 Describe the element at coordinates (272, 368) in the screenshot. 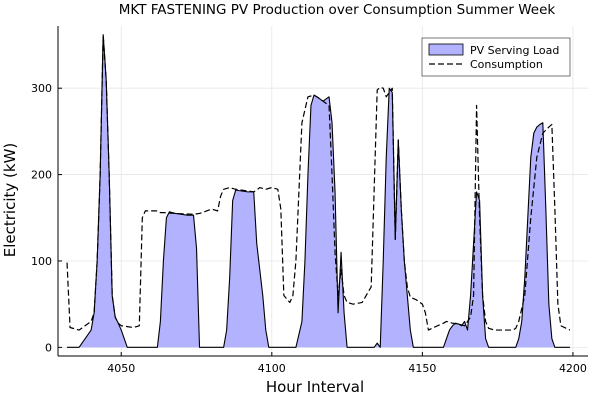

I see `x-tick-label: 4100` at that location.